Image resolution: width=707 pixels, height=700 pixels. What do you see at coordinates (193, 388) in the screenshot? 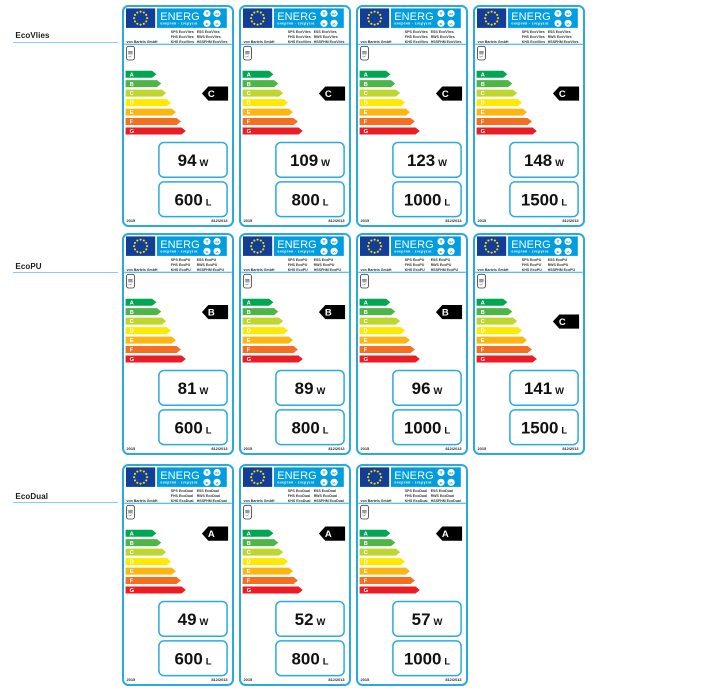
I see `svg-text:81W: 81 W` at bounding box center [193, 388].